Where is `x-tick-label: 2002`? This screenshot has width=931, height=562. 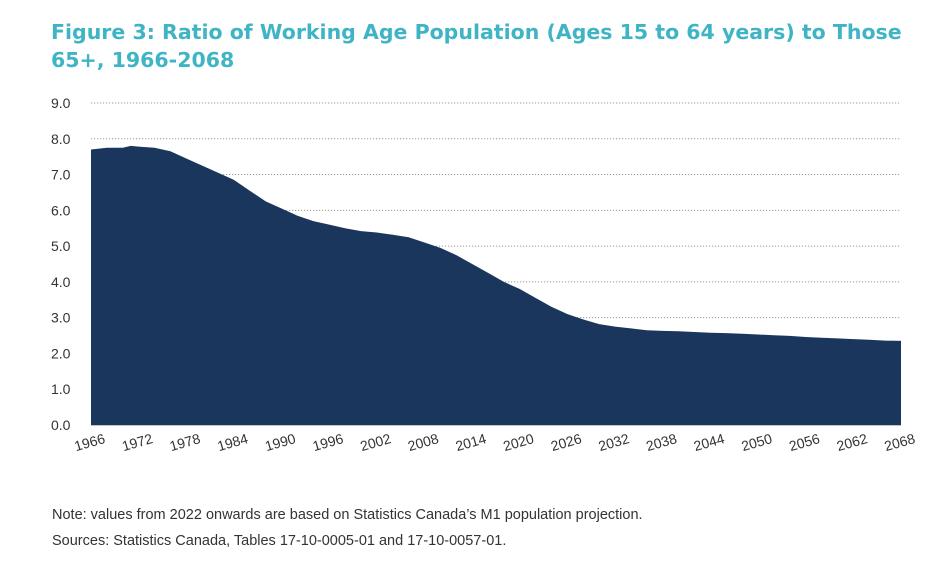
x-tick-label: 2002 is located at coordinates (375, 442).